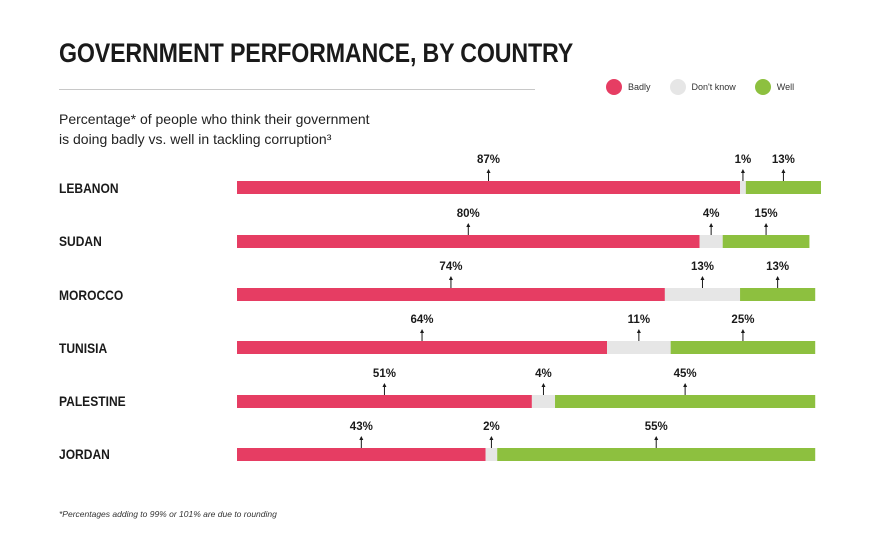 The image size is (896, 536). I want to click on data-label-morocco-well: 13%, so click(777, 267).